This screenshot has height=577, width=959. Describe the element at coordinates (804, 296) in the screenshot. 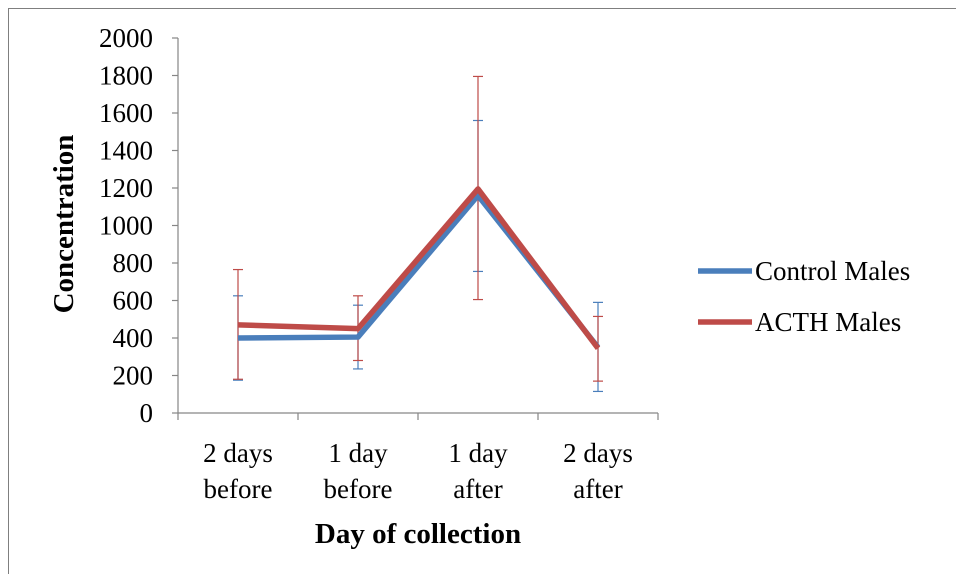

I see `legend: Control Males ACTH Males` at that location.